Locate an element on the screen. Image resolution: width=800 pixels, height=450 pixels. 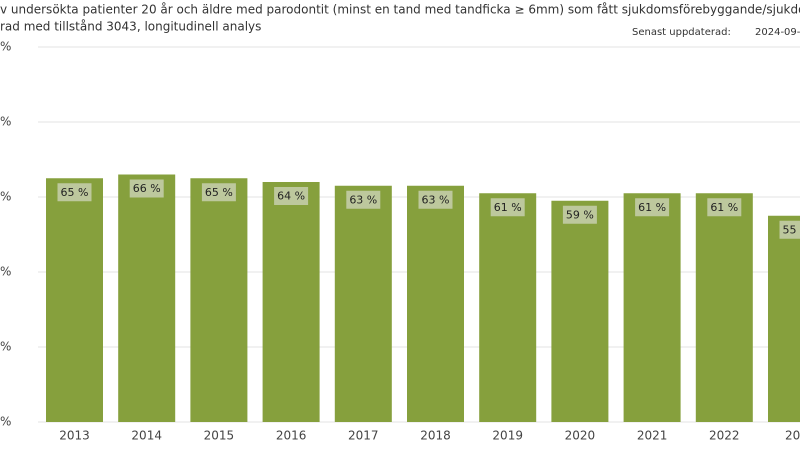
value-label: 66 % is located at coordinates (147, 188).